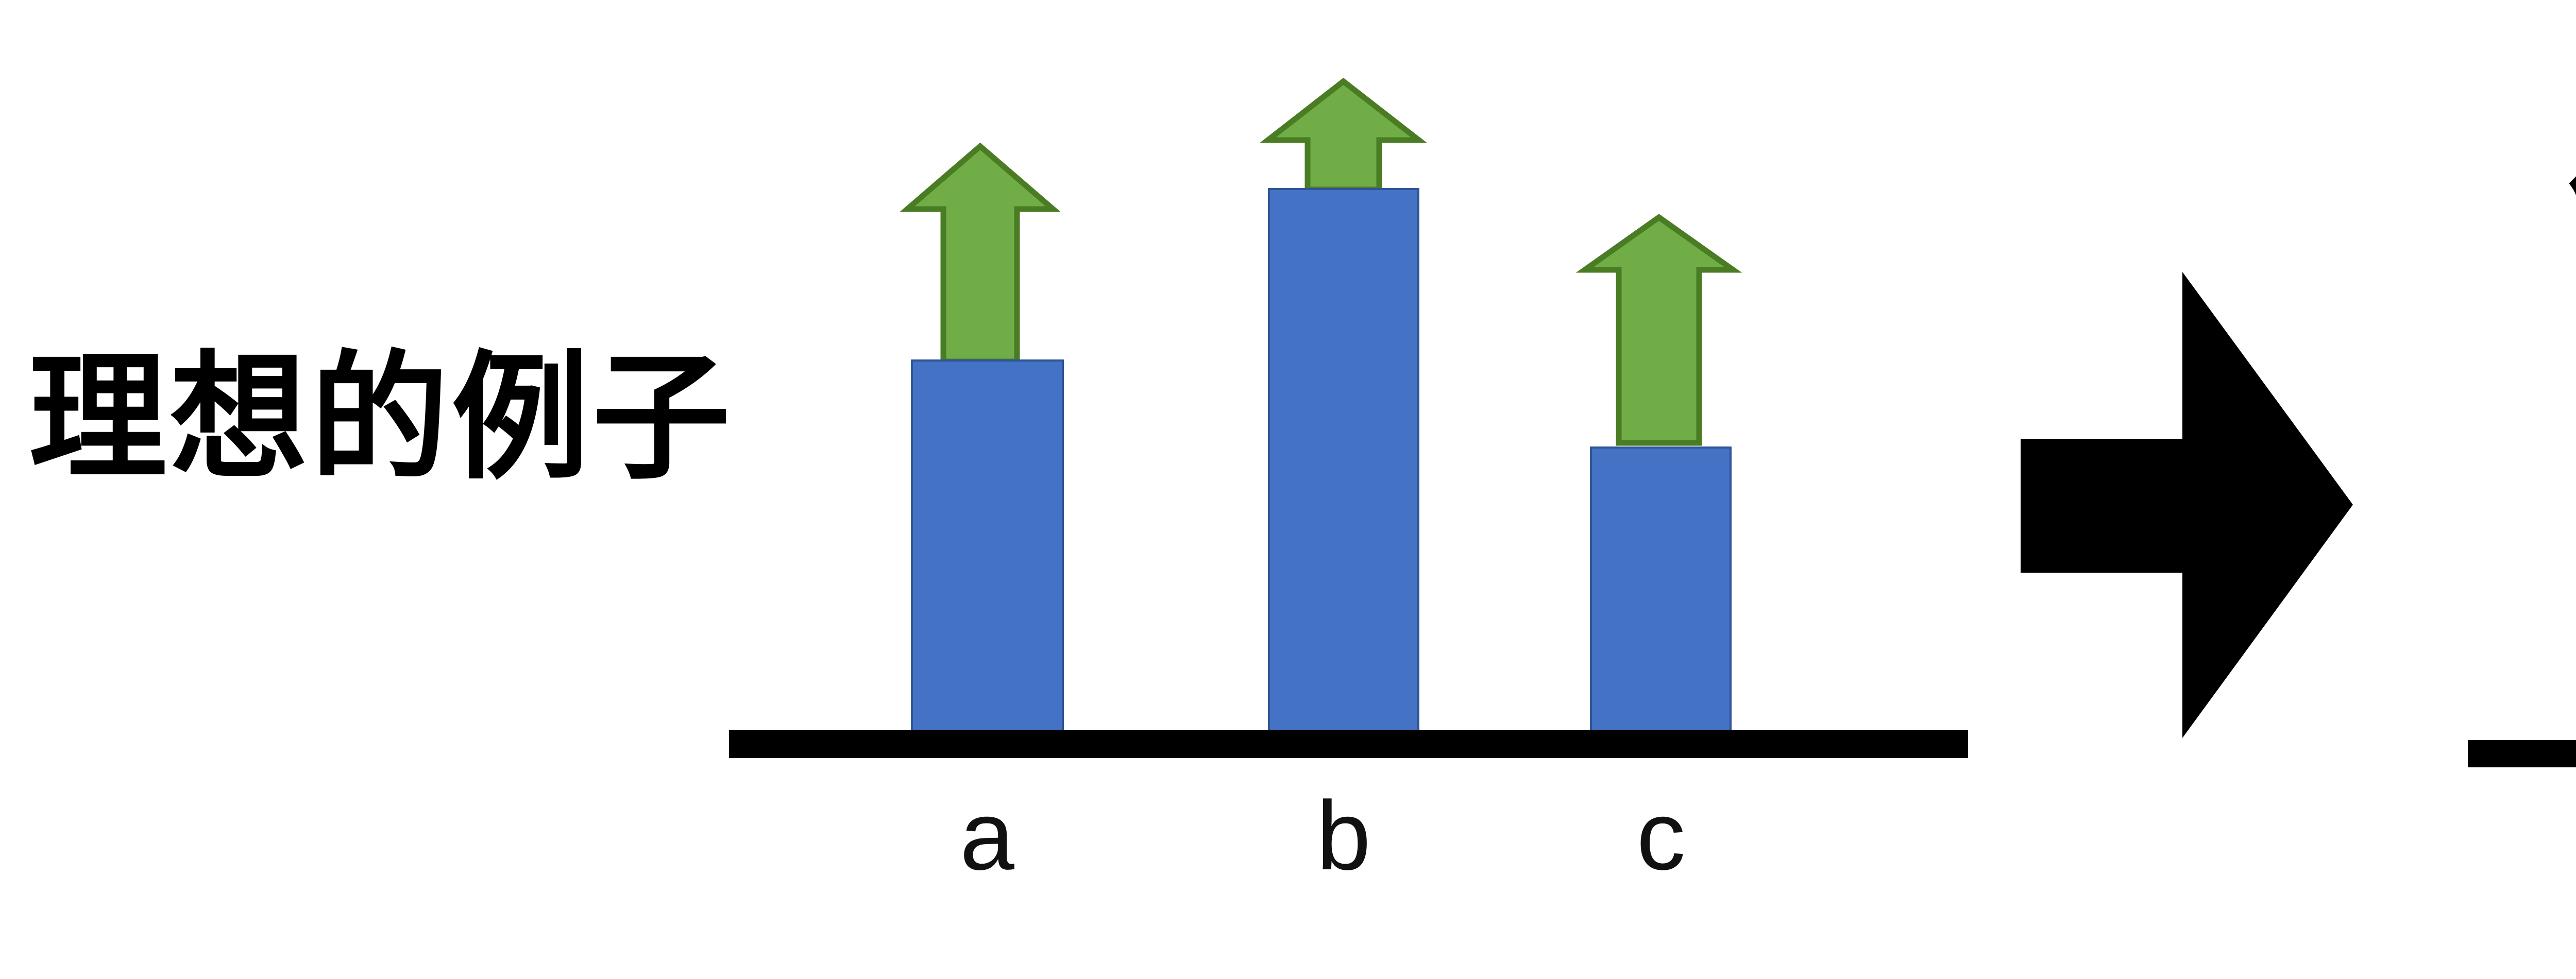 The image size is (2576, 979). I want to click on ideal-bar-c, so click(1661, 589).